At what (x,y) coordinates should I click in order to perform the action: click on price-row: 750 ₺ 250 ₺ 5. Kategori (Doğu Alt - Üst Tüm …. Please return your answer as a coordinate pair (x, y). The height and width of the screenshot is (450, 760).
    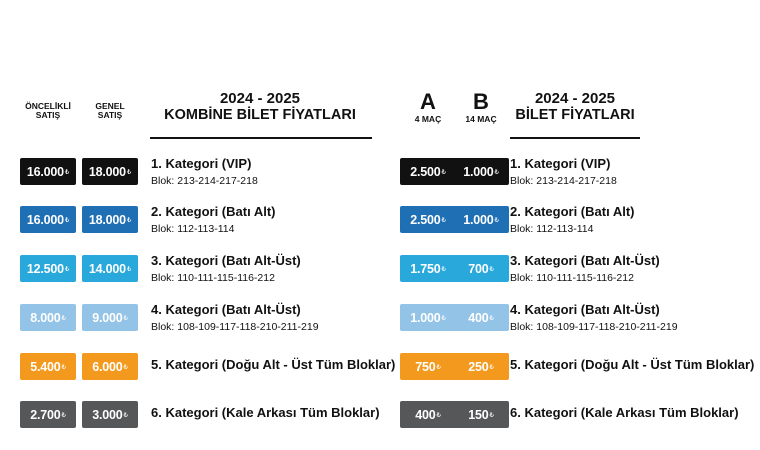
    Looking at the image, I should click on (577, 367).